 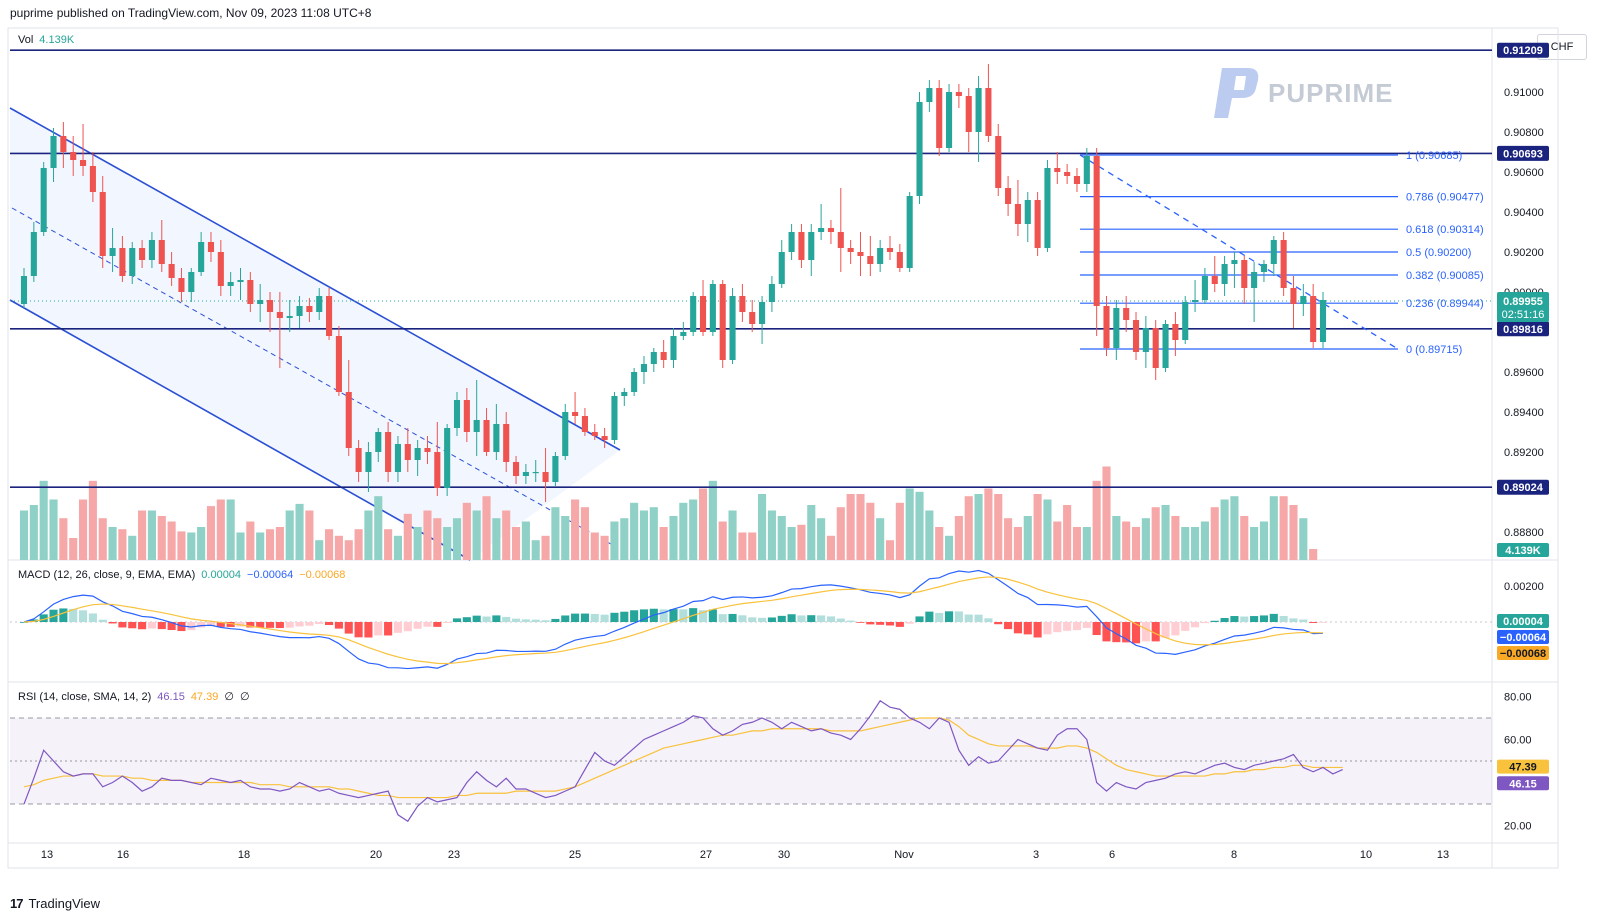 I want to click on time-axis-label: 18, so click(x=244, y=855).